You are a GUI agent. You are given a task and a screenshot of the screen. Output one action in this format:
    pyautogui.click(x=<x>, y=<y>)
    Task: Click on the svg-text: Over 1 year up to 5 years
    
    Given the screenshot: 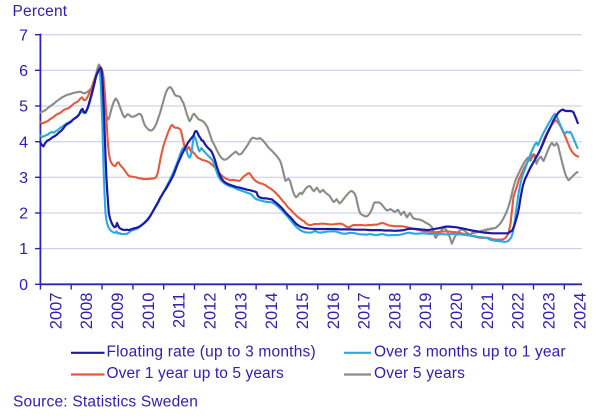 What is the action you would take?
    pyautogui.click(x=196, y=373)
    